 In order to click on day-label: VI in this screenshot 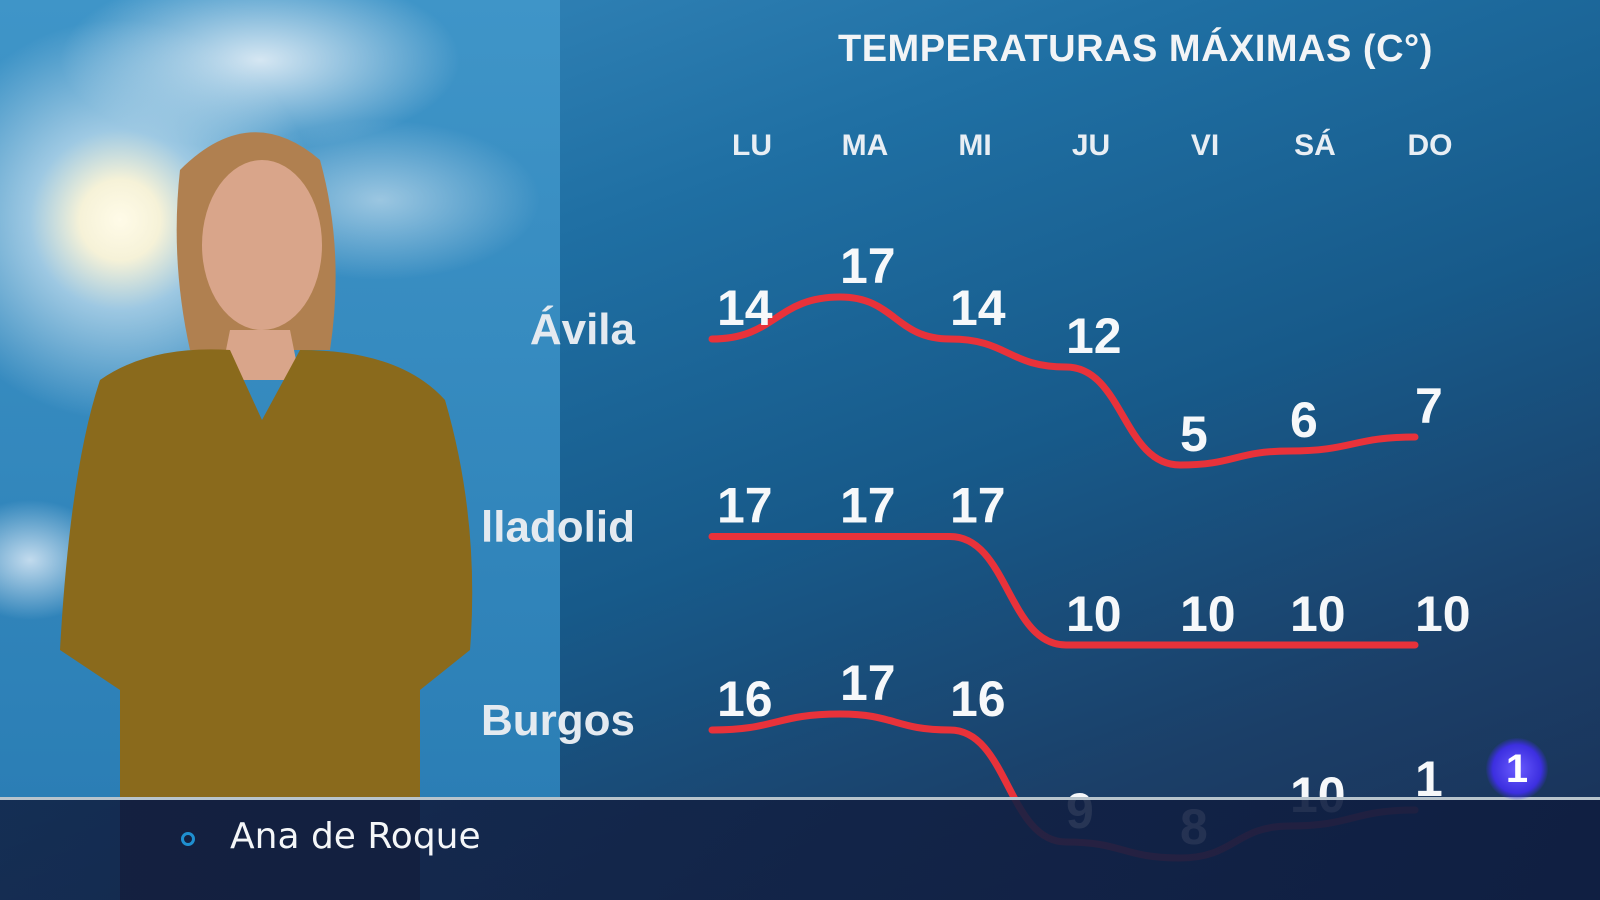, I will do `click(1205, 145)`.